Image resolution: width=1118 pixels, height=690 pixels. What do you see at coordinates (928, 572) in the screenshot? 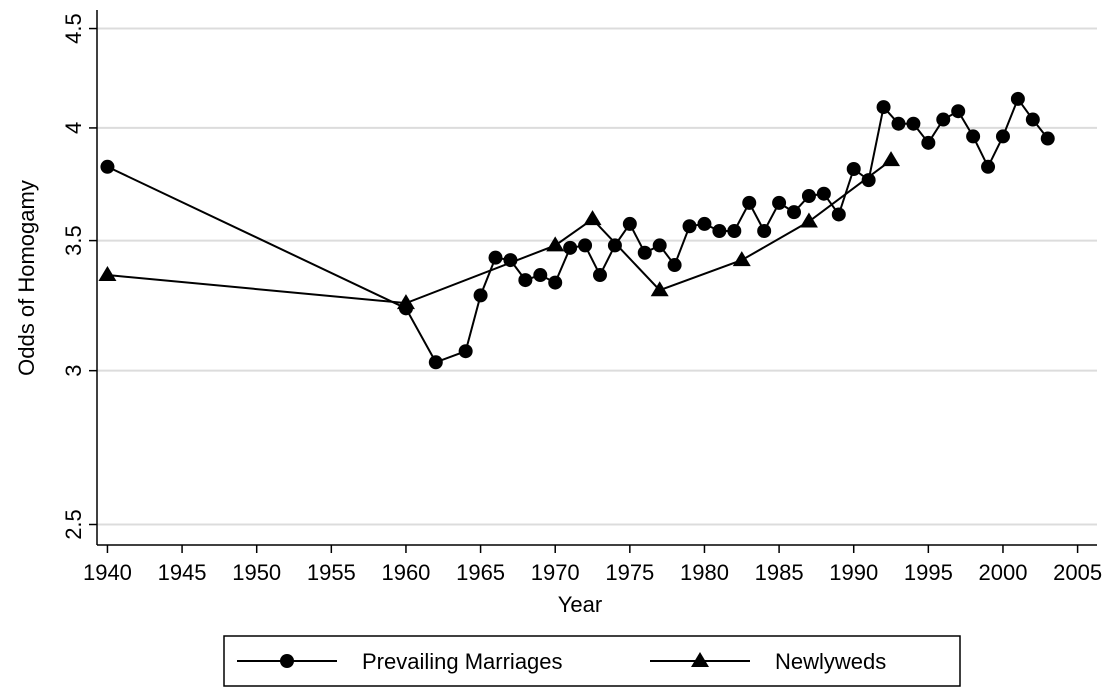
I see `x-tick-label: 1995` at bounding box center [928, 572].